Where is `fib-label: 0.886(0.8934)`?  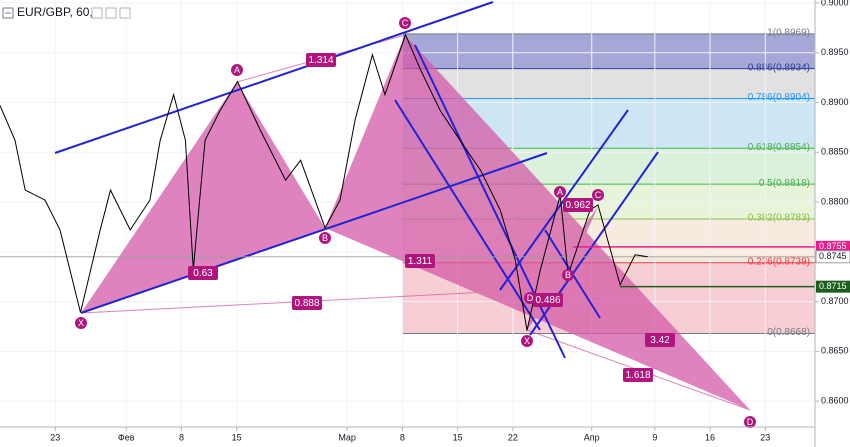
fib-label: 0.886(0.8934) is located at coordinates (779, 67).